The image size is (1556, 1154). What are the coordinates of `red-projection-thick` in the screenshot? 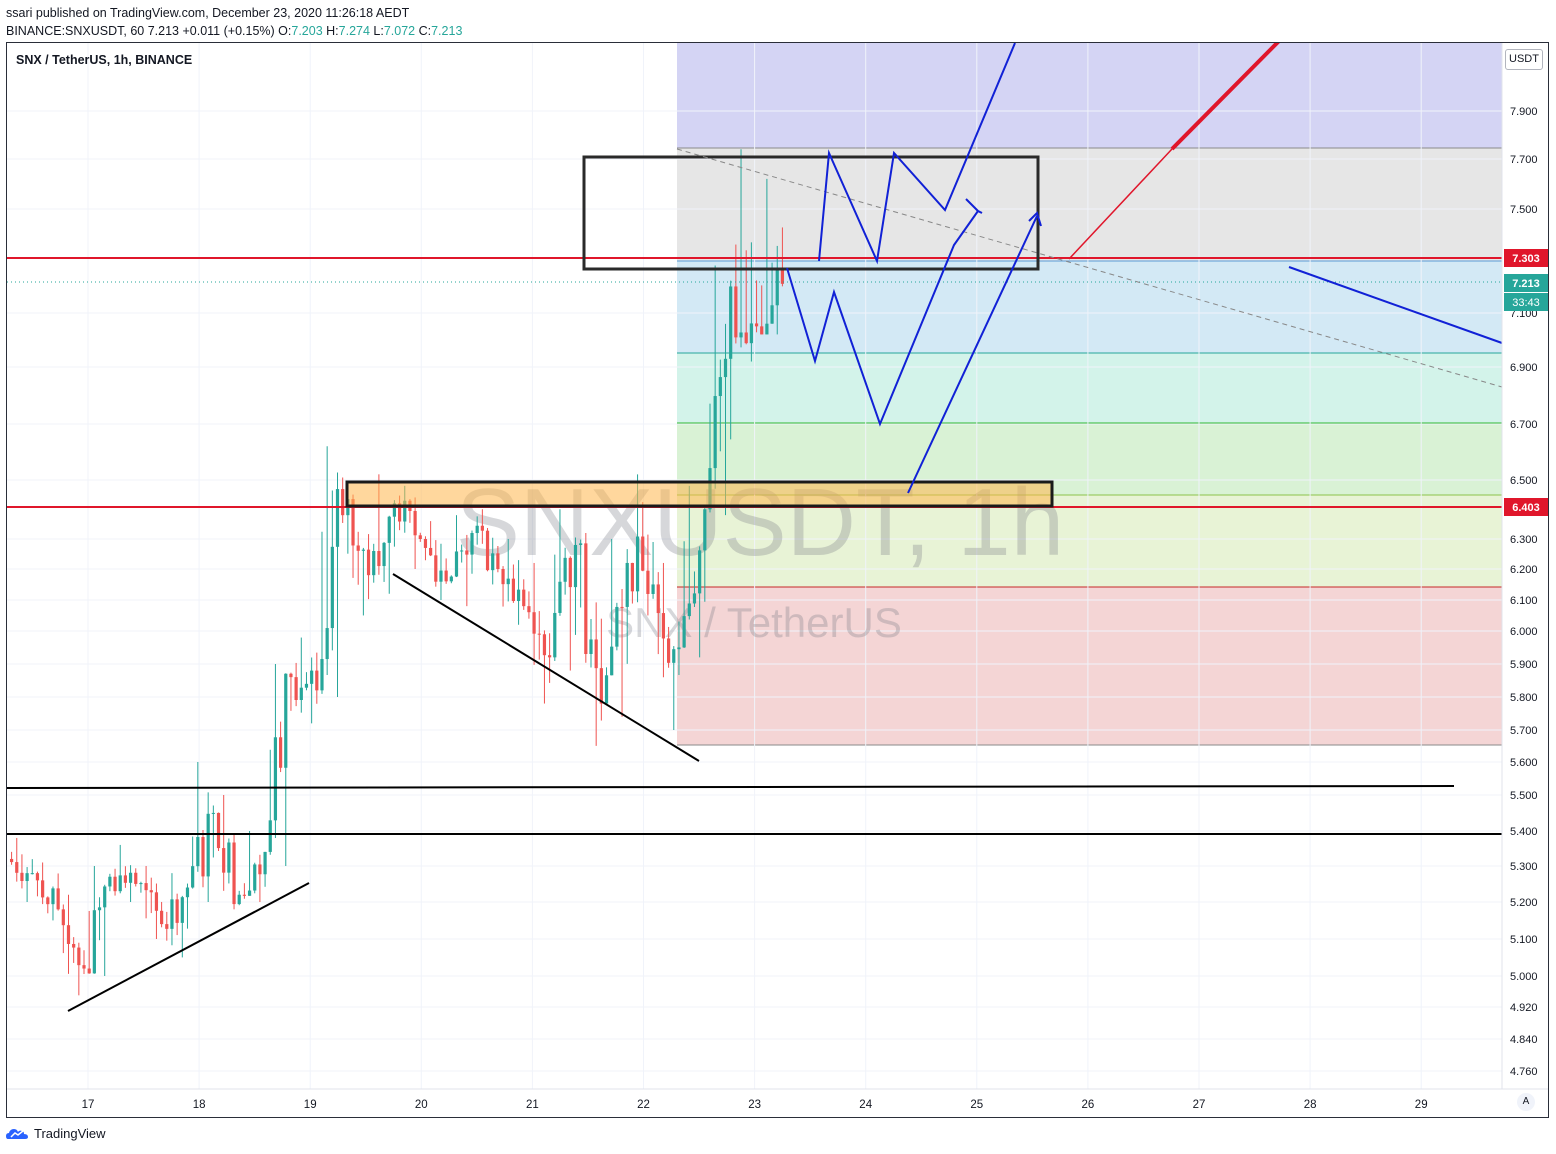 It's located at (1225, 97).